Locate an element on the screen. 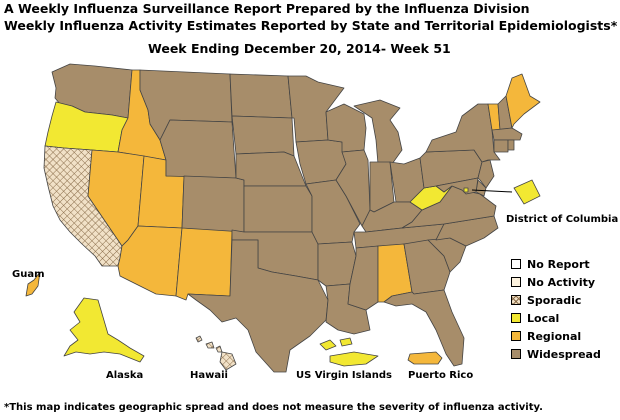  legend-label: No Activity is located at coordinates (561, 282).